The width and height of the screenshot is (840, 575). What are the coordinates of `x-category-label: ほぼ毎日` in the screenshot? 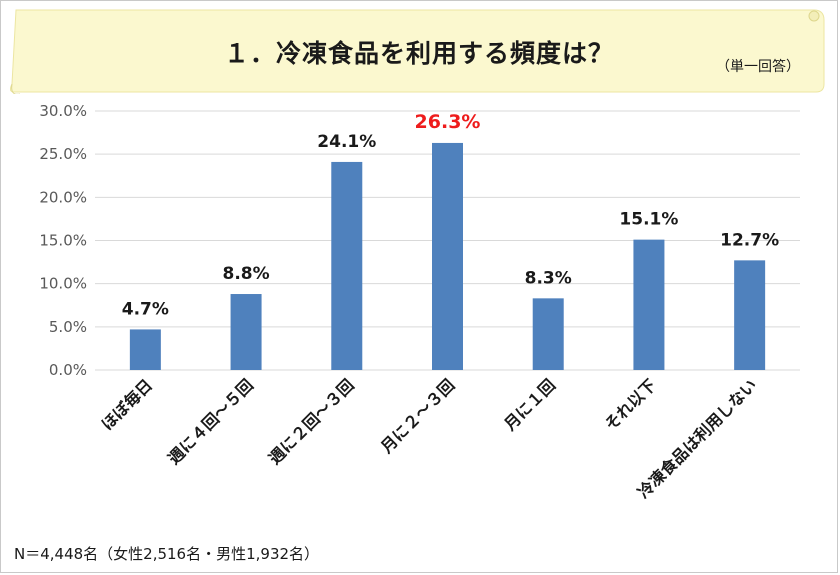 It's located at (126, 404).